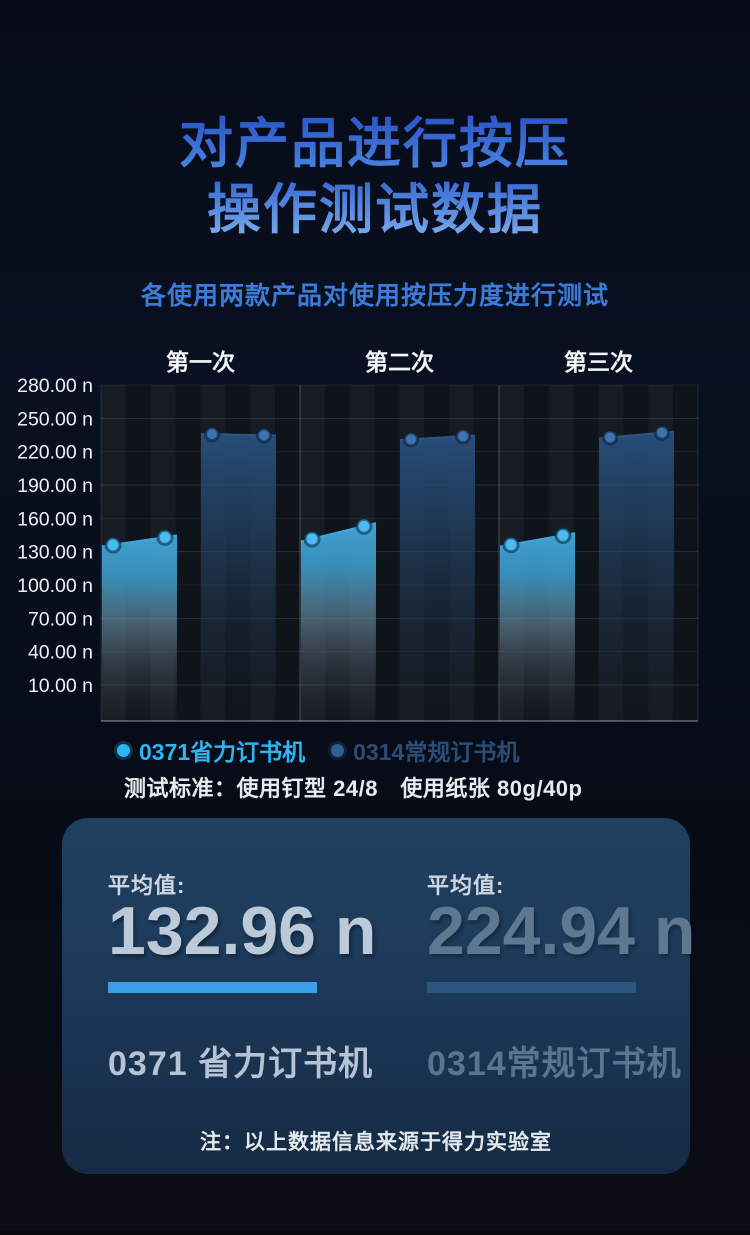 Image resolution: width=750 pixels, height=1235 pixels. I want to click on chart-legend: 0371省力订书机 0314常规订书机, so click(318, 750).